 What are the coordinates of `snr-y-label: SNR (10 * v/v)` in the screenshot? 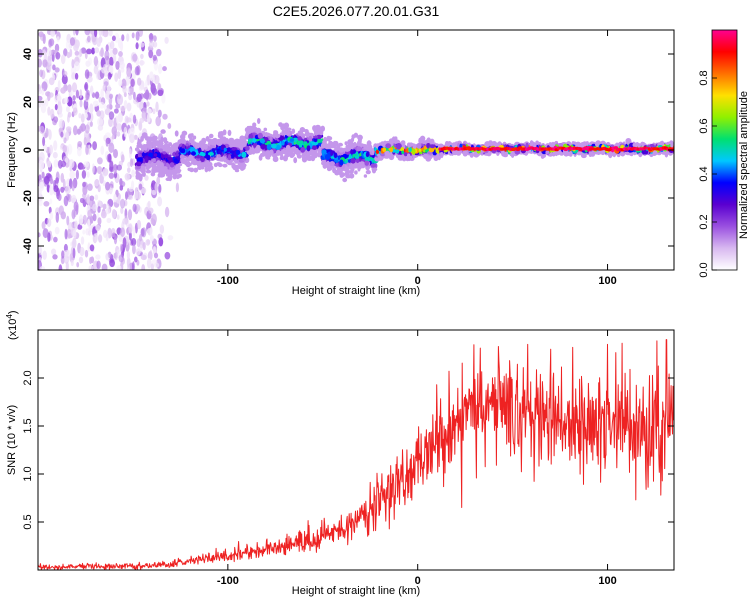 It's located at (12, 440).